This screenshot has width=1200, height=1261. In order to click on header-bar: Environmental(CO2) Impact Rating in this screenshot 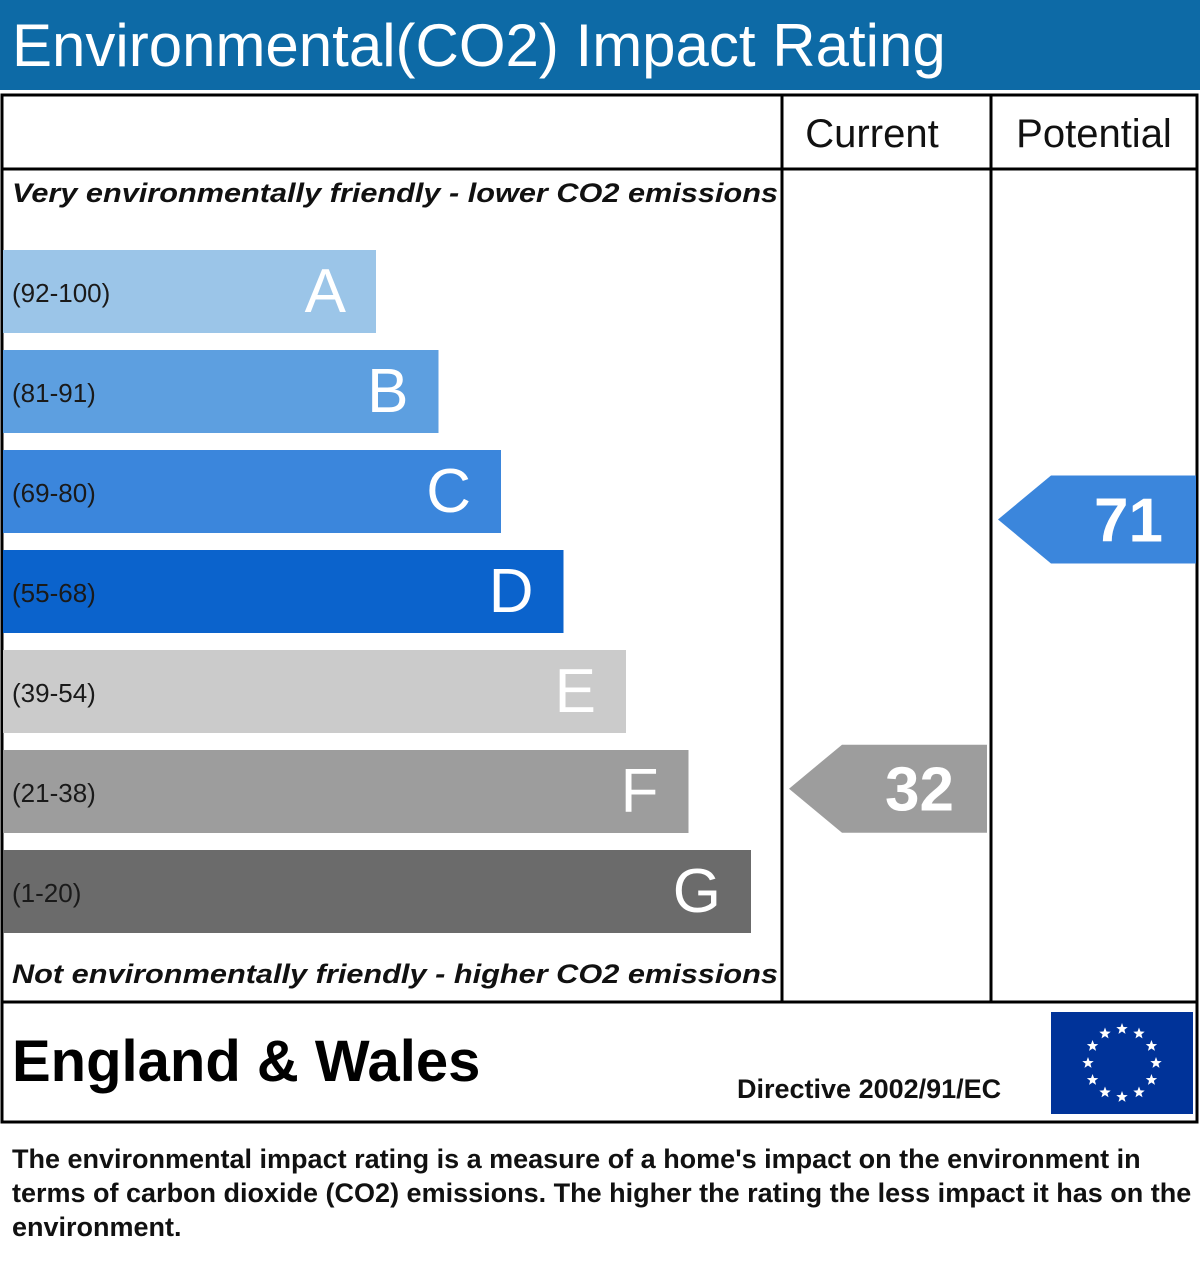, I will do `click(600, 45)`.